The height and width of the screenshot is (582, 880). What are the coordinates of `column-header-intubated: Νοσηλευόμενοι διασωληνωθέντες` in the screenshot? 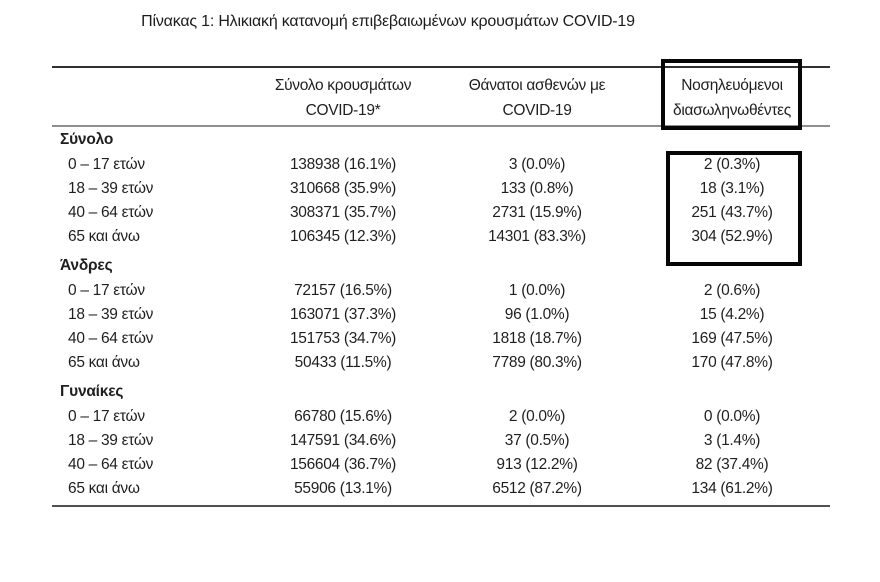 It's located at (732, 98).